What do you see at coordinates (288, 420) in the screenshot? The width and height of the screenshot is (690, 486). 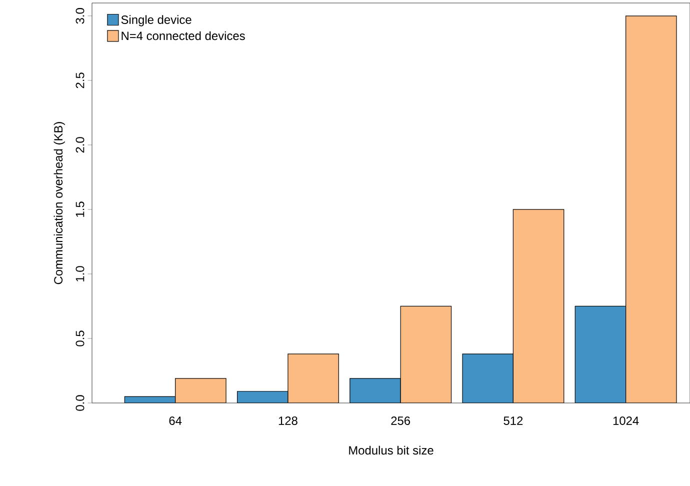 I see `x-tick-label: 128` at bounding box center [288, 420].